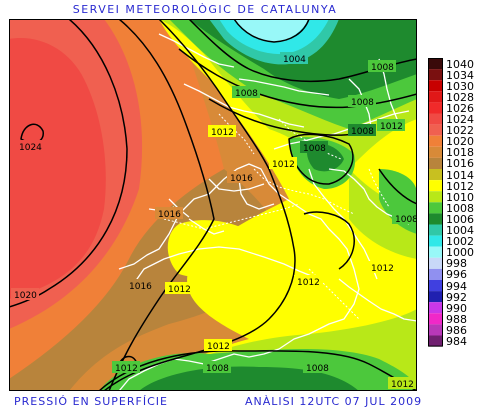  Describe the element at coordinates (25, 296) in the screenshot. I see `isobar-label: 1020` at that location.